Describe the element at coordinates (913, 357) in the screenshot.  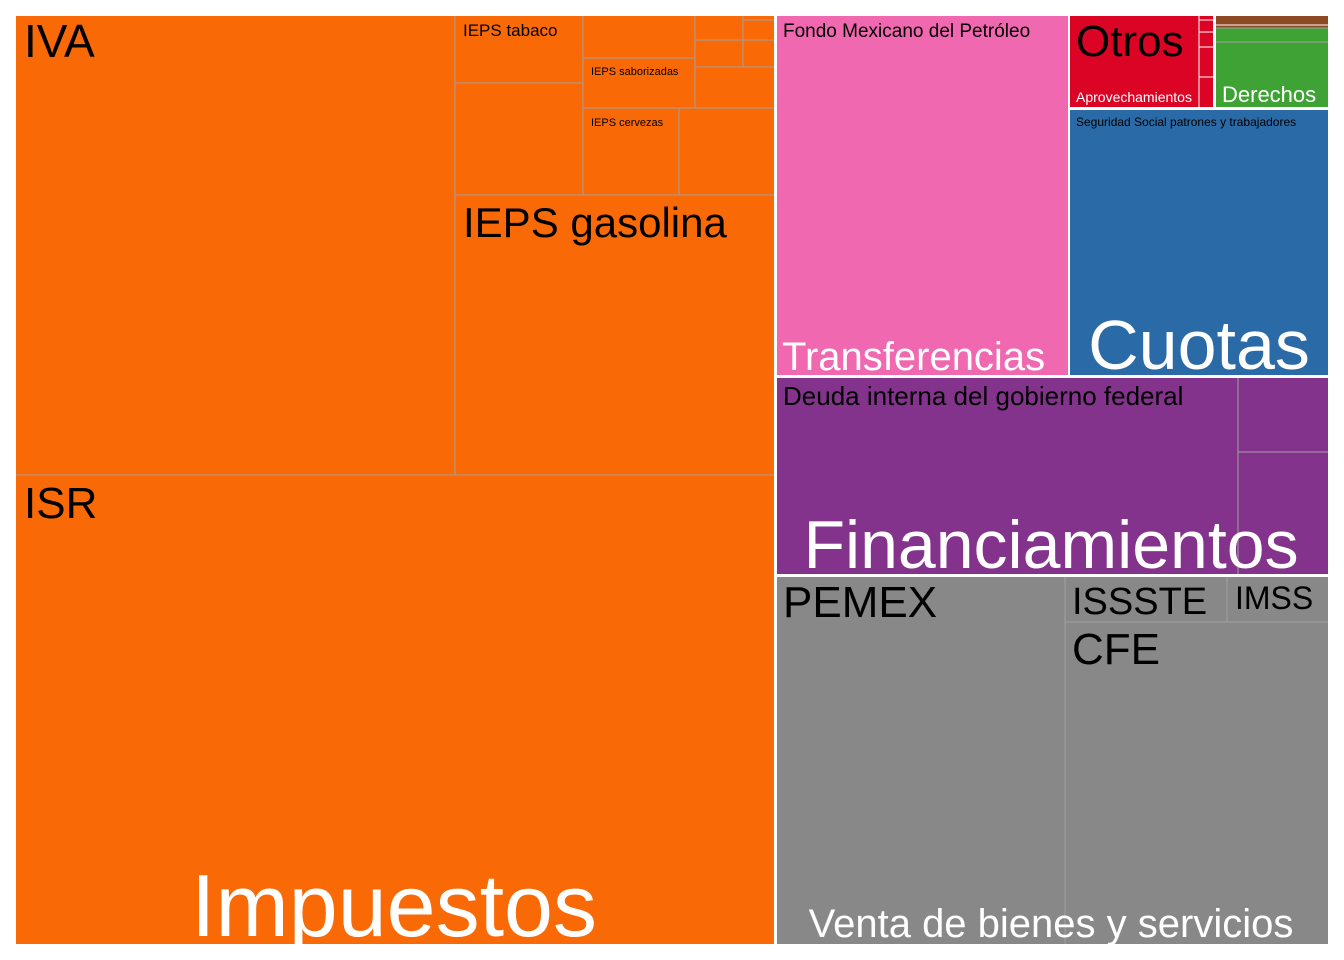
I see `label-transferencias: Transferencias` at that location.